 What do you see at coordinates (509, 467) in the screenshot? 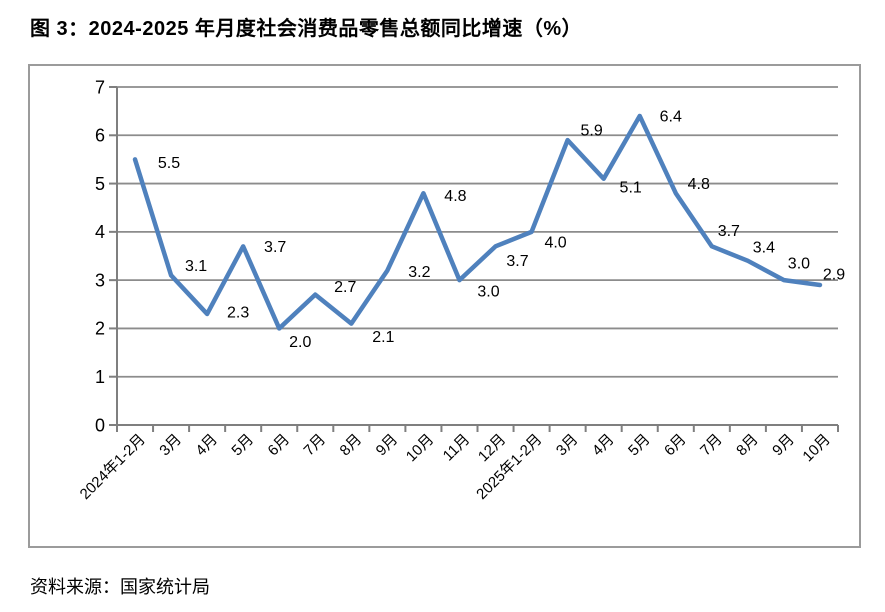
I see `x-tick-label: 2025年1-2月` at bounding box center [509, 467].